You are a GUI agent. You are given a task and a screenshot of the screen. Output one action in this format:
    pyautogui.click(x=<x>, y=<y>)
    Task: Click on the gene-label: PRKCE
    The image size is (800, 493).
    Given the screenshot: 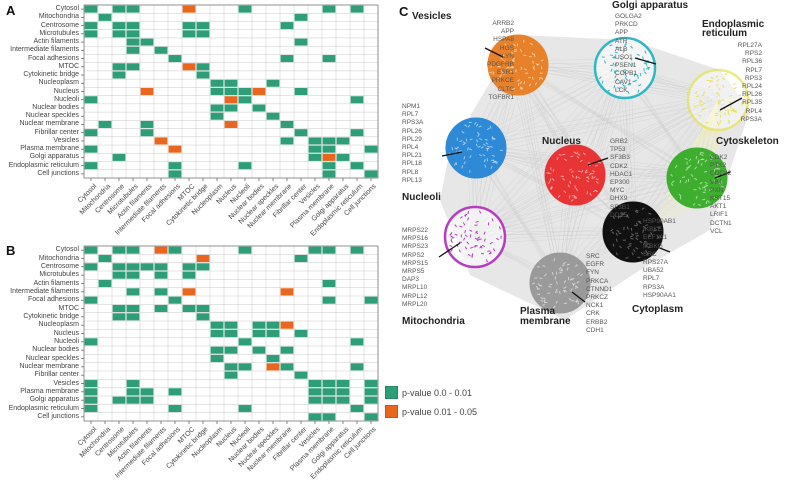 What is the action you would take?
    pyautogui.click(x=502, y=81)
    